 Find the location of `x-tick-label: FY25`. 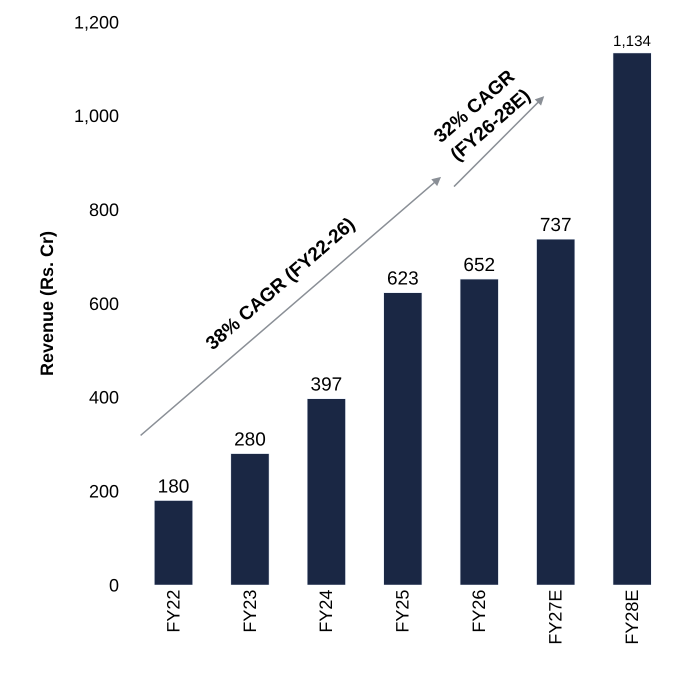

x-tick-label: FY25 is located at coordinates (402, 611).